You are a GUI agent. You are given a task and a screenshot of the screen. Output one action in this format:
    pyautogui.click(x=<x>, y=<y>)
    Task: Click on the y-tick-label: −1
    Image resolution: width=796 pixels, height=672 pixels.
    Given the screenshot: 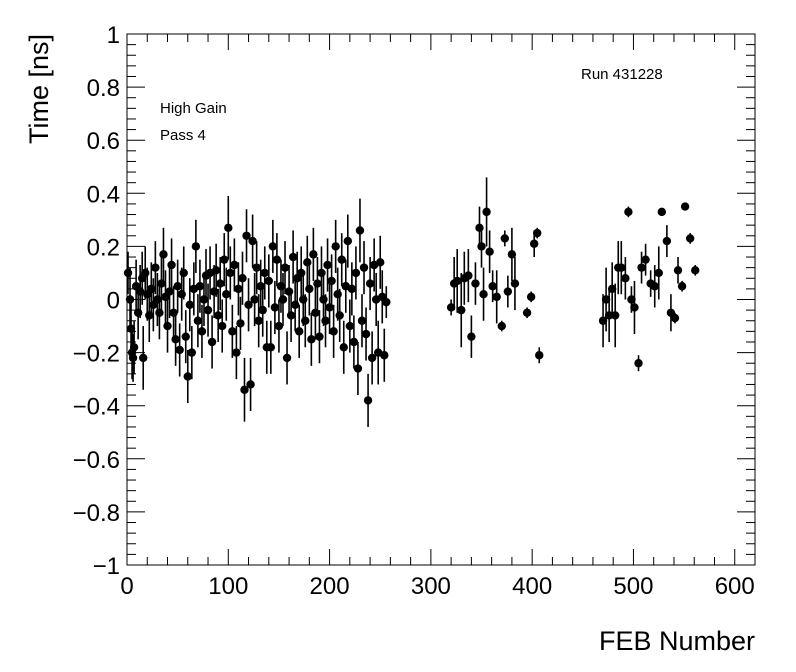 What is the action you would take?
    pyautogui.click(x=106, y=566)
    